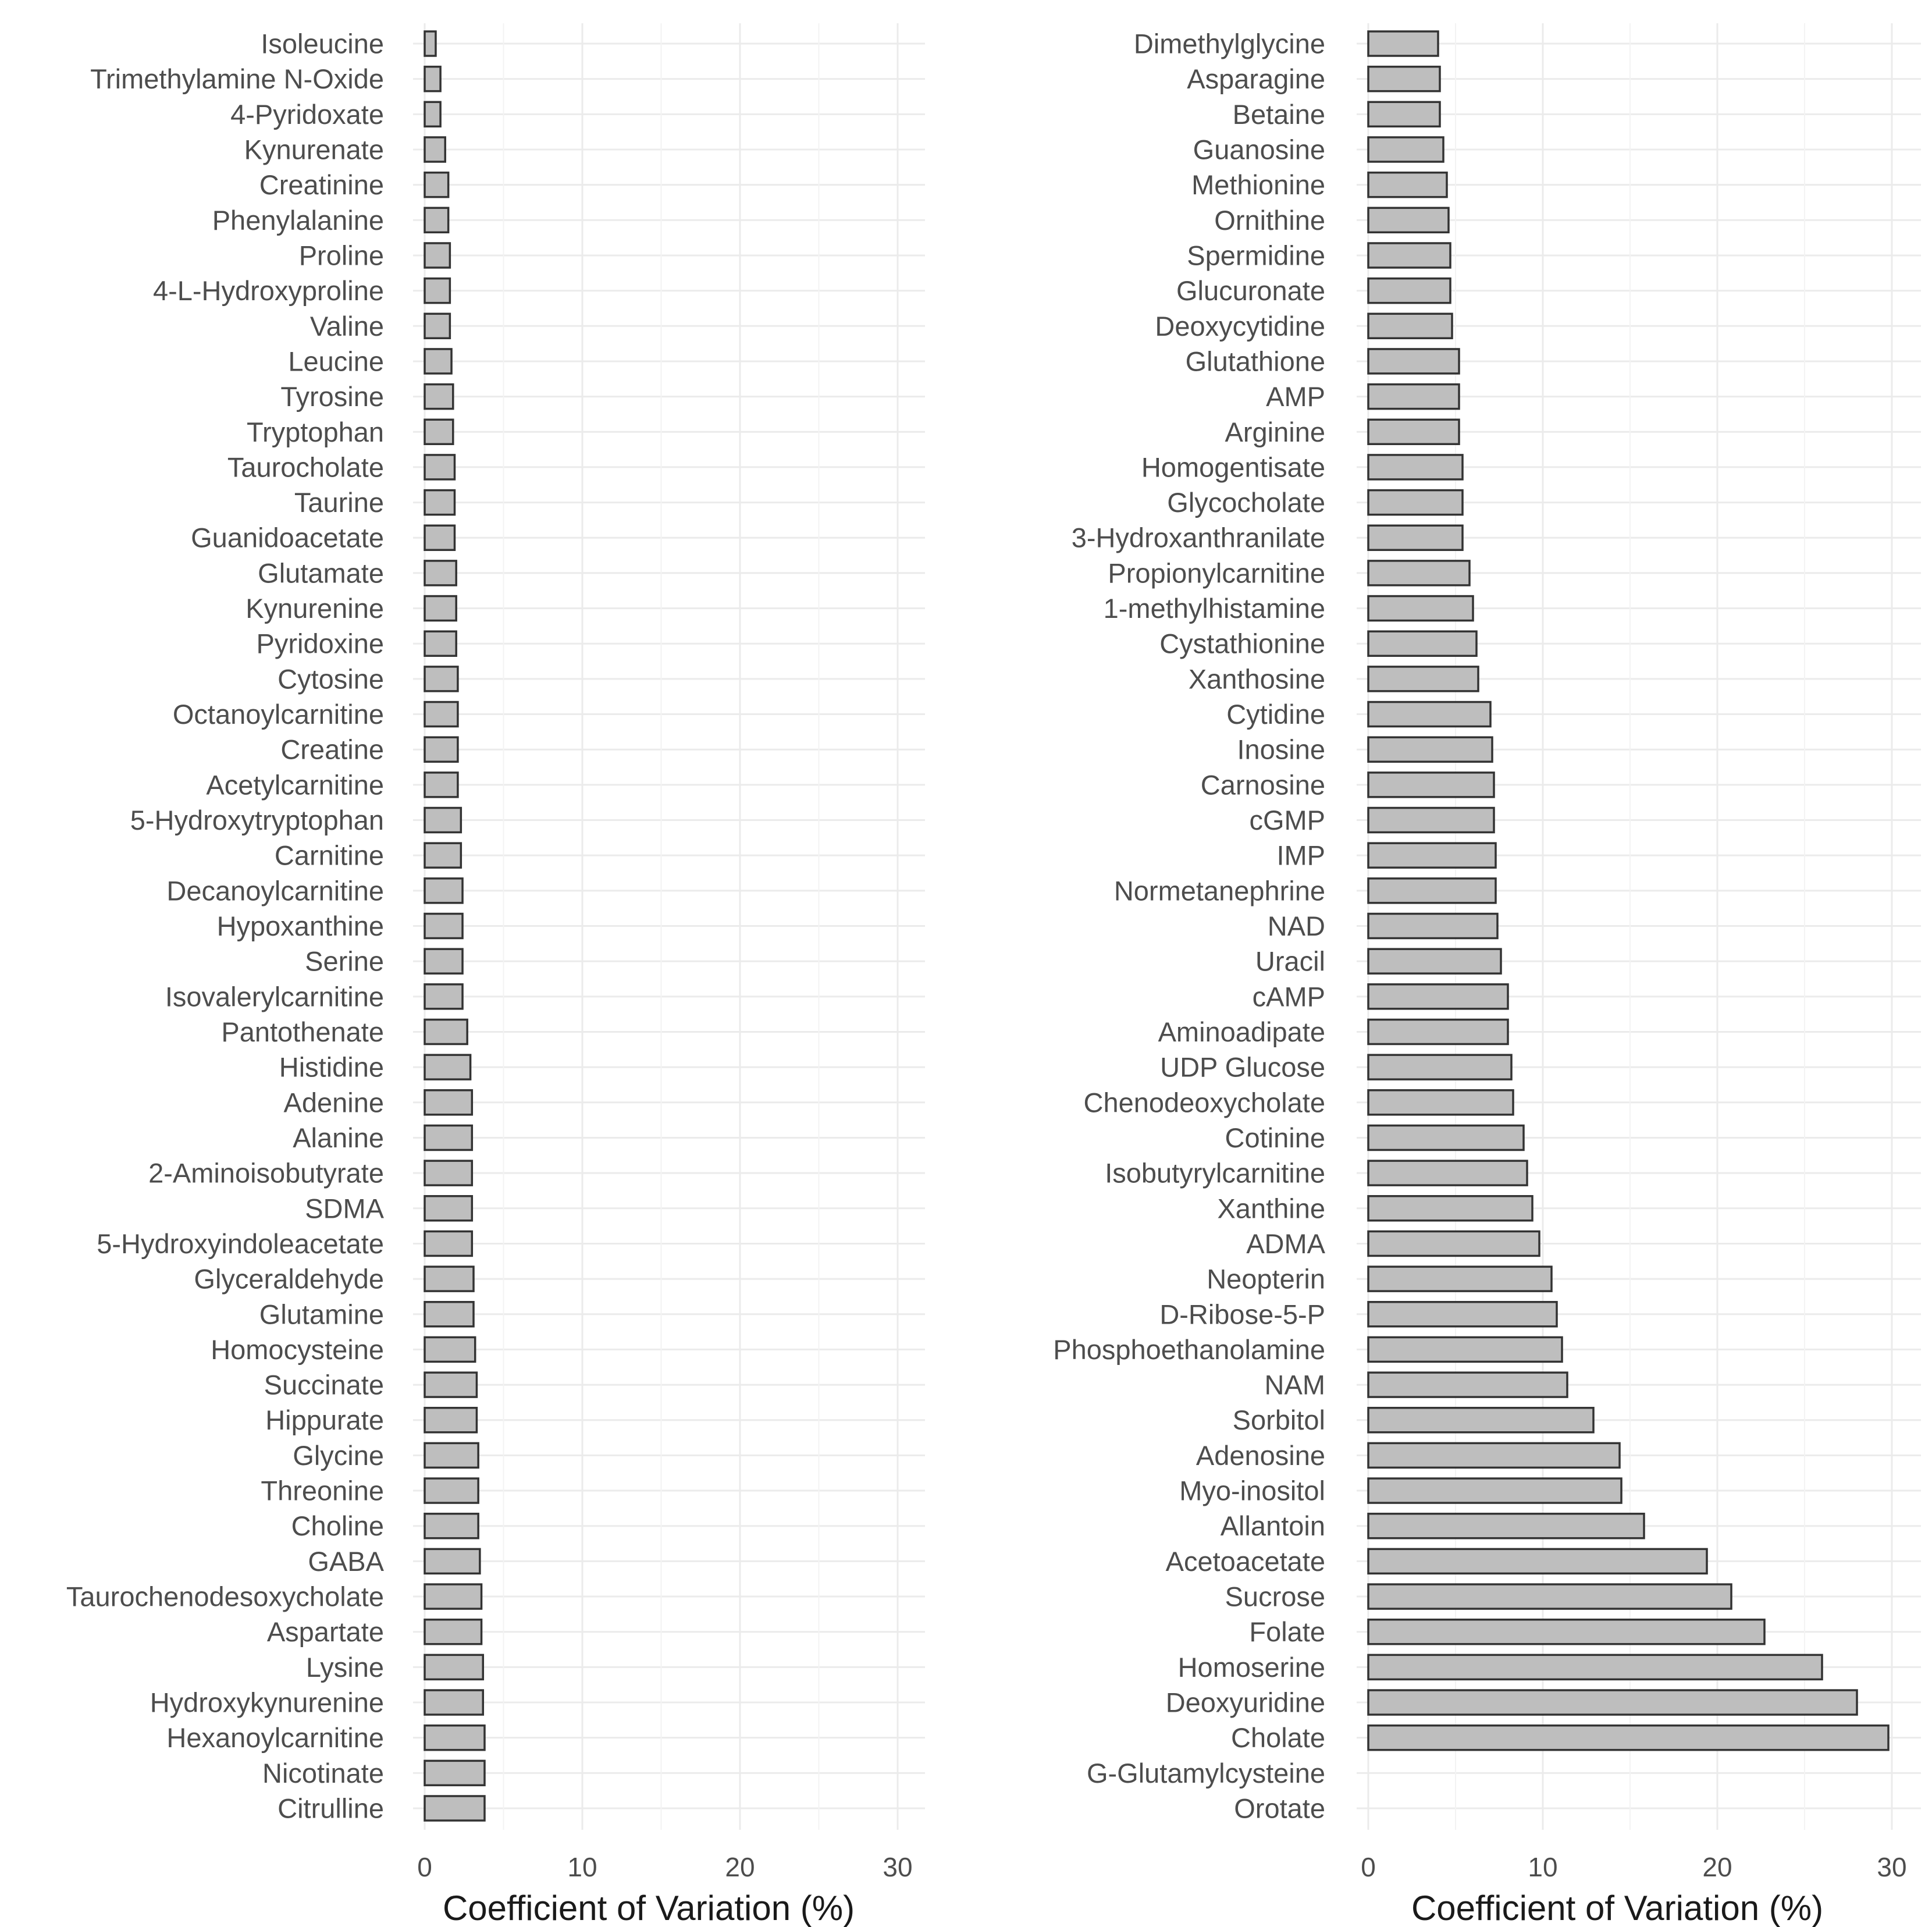 The width and height of the screenshot is (1932, 1927). Describe the element at coordinates (1259, 149) in the screenshot. I see `category-label: Guanosine` at that location.